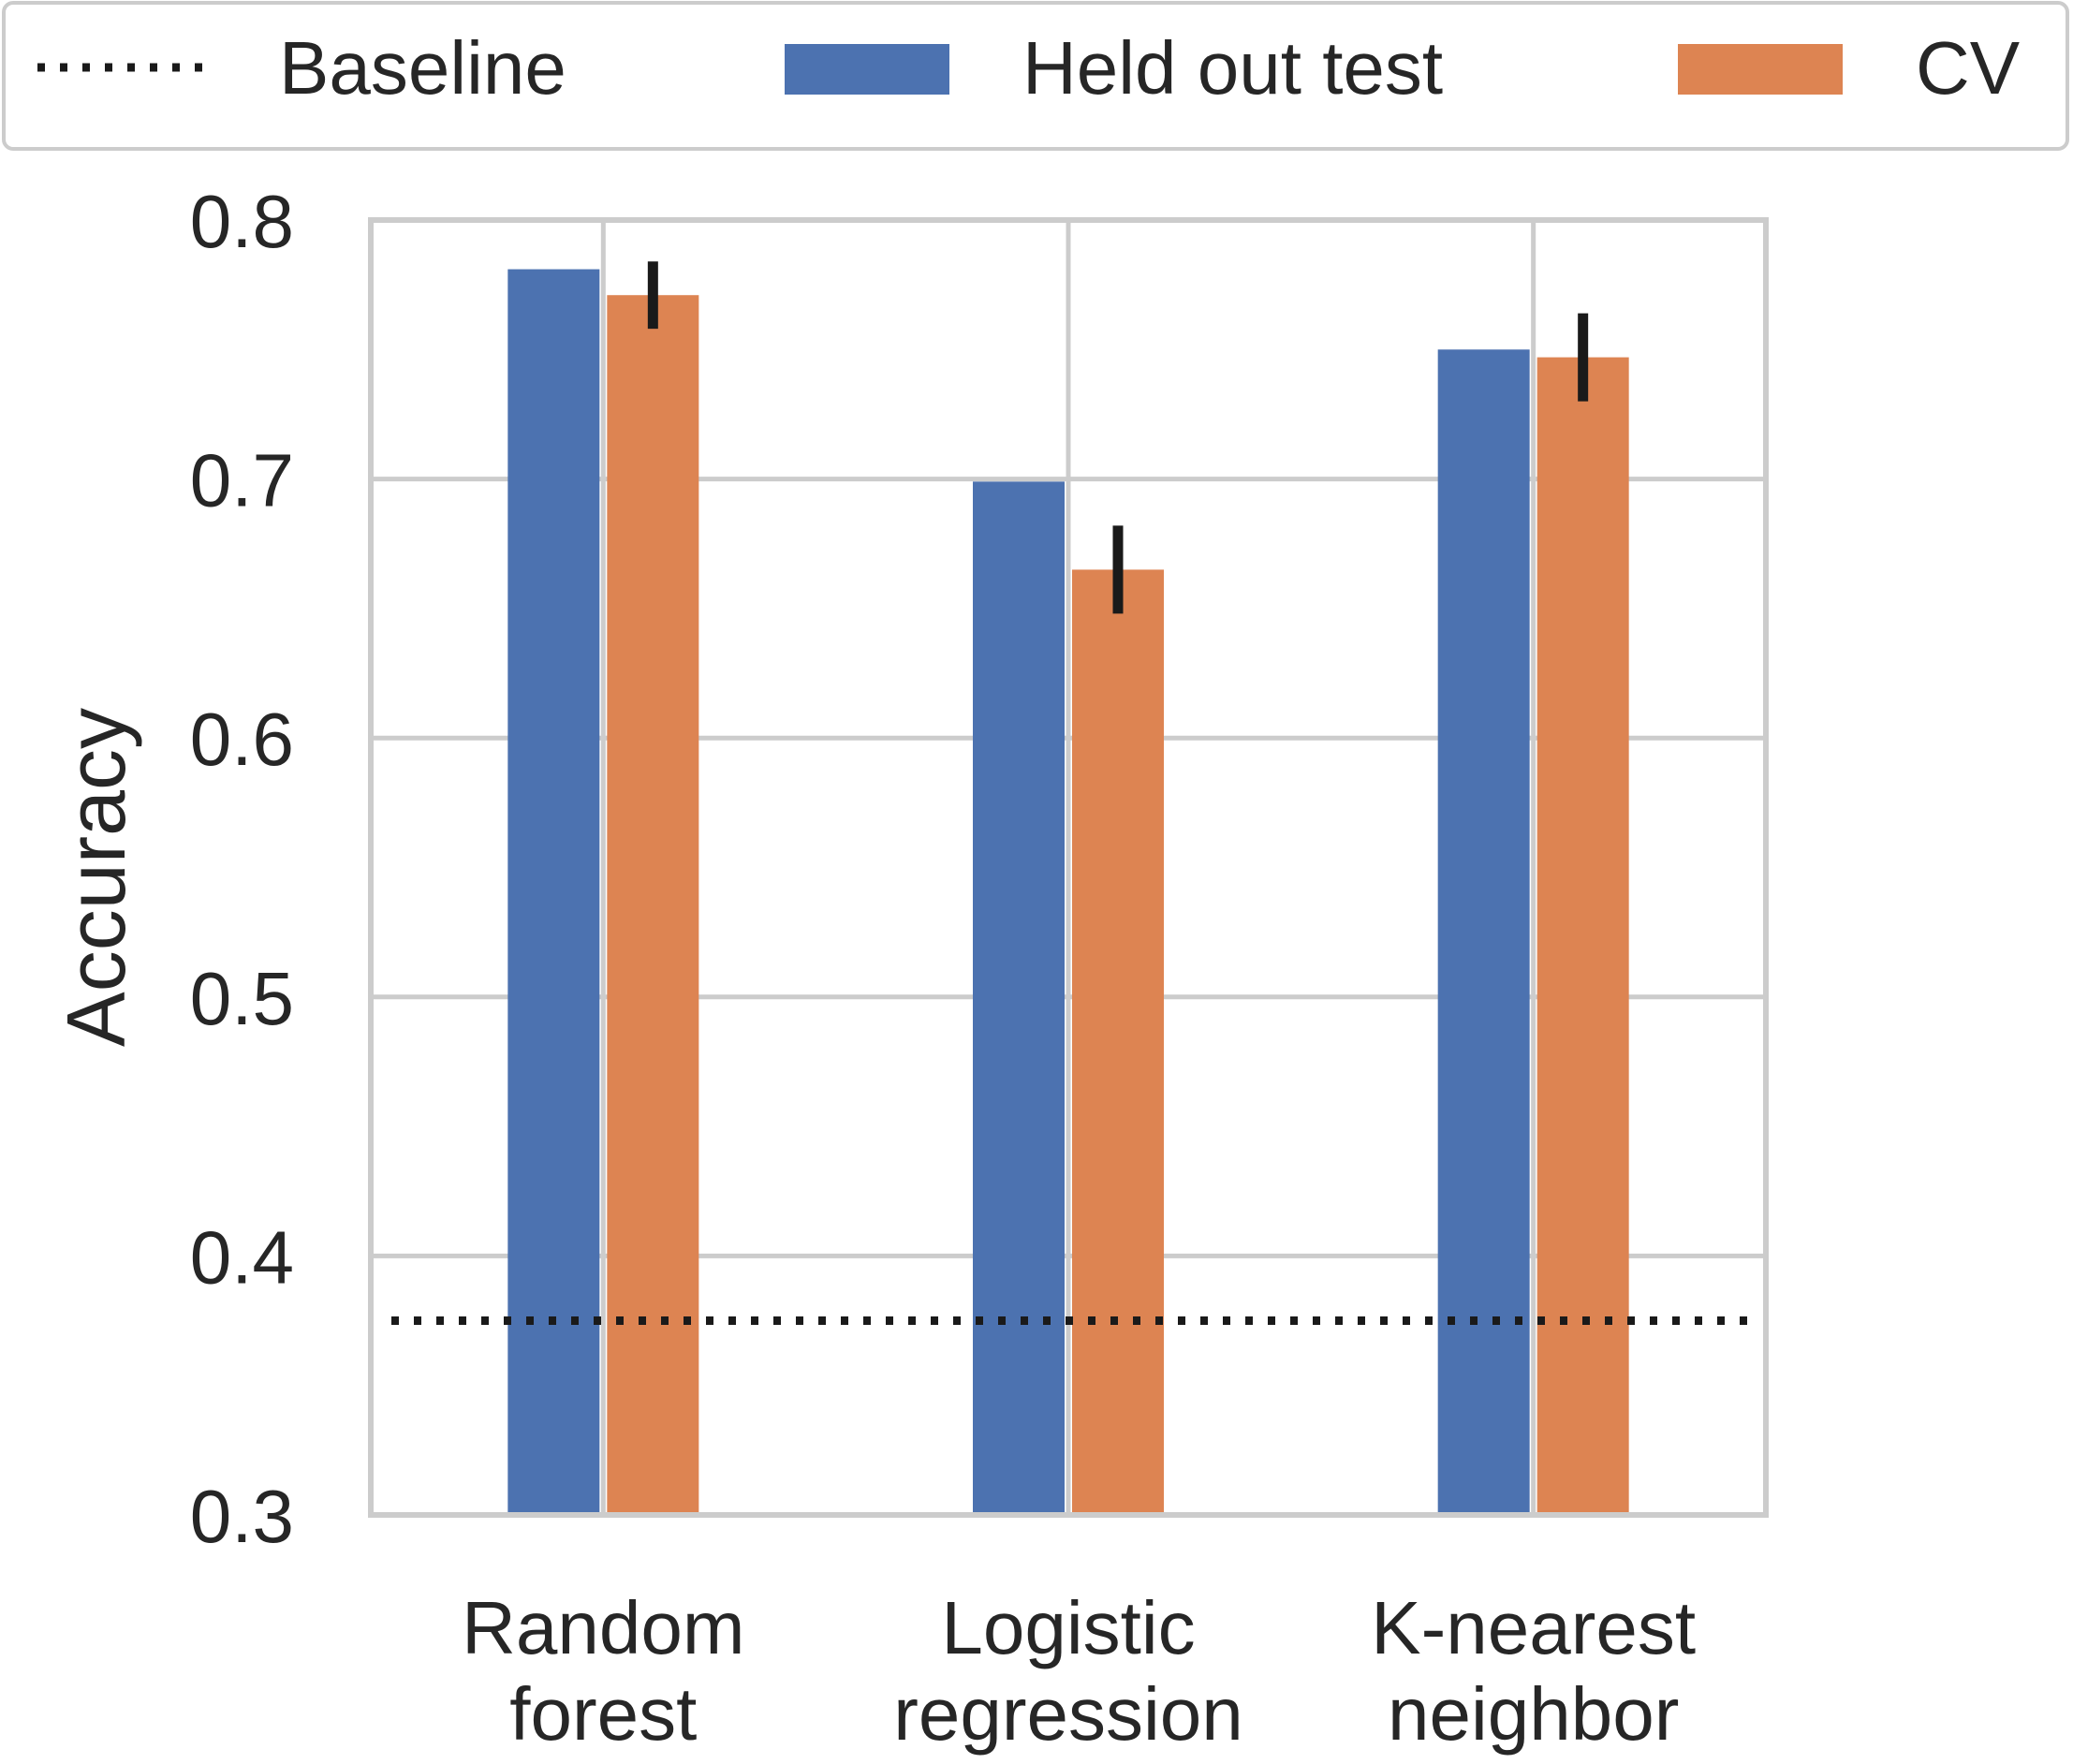  I want to click on legend-cv-swatch, so click(1761, 69).